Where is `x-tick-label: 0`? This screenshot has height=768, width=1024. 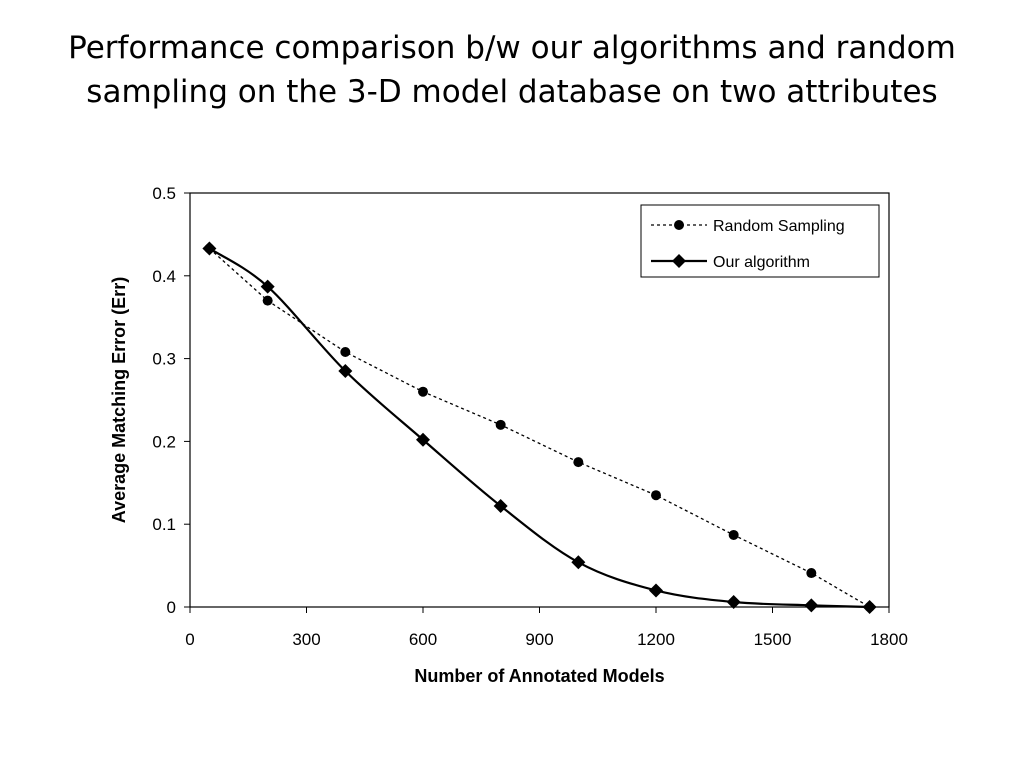 x-tick-label: 0 is located at coordinates (189, 639).